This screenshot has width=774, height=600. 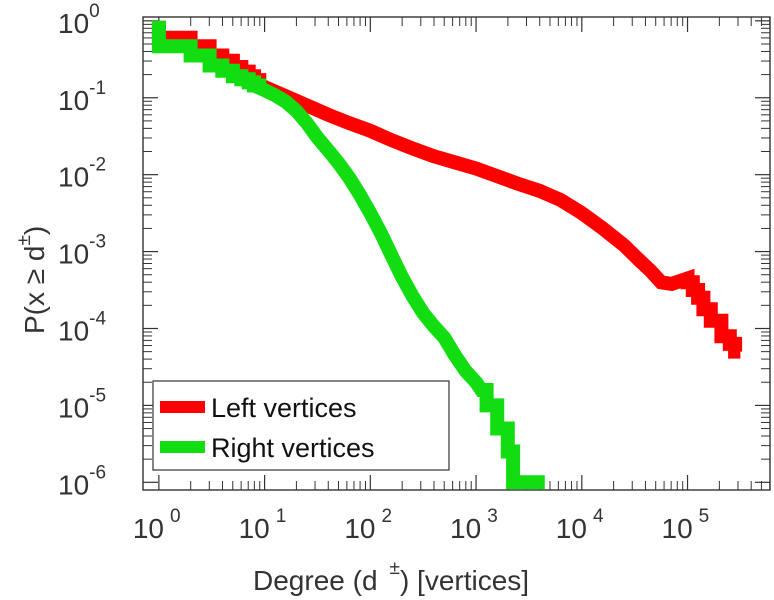 I want to click on x-tick-label: 10 5, so click(x=686, y=525).